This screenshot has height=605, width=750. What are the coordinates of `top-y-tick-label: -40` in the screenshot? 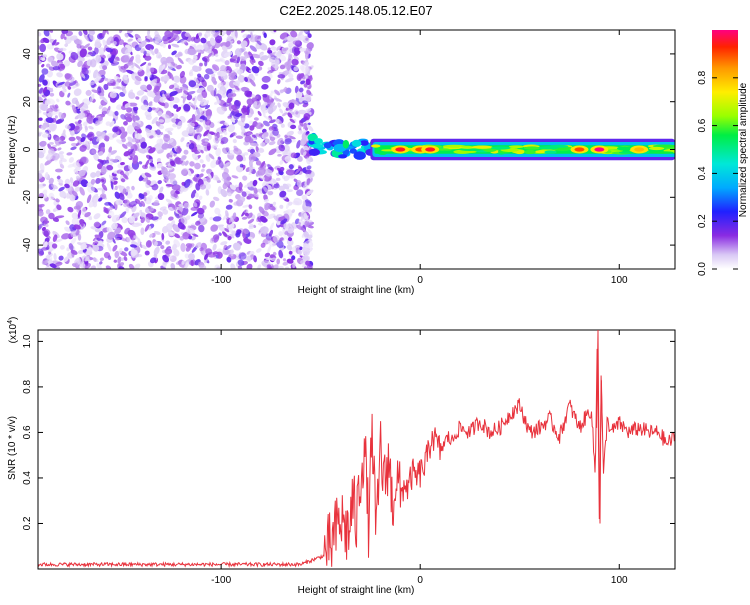 It's located at (27, 244).